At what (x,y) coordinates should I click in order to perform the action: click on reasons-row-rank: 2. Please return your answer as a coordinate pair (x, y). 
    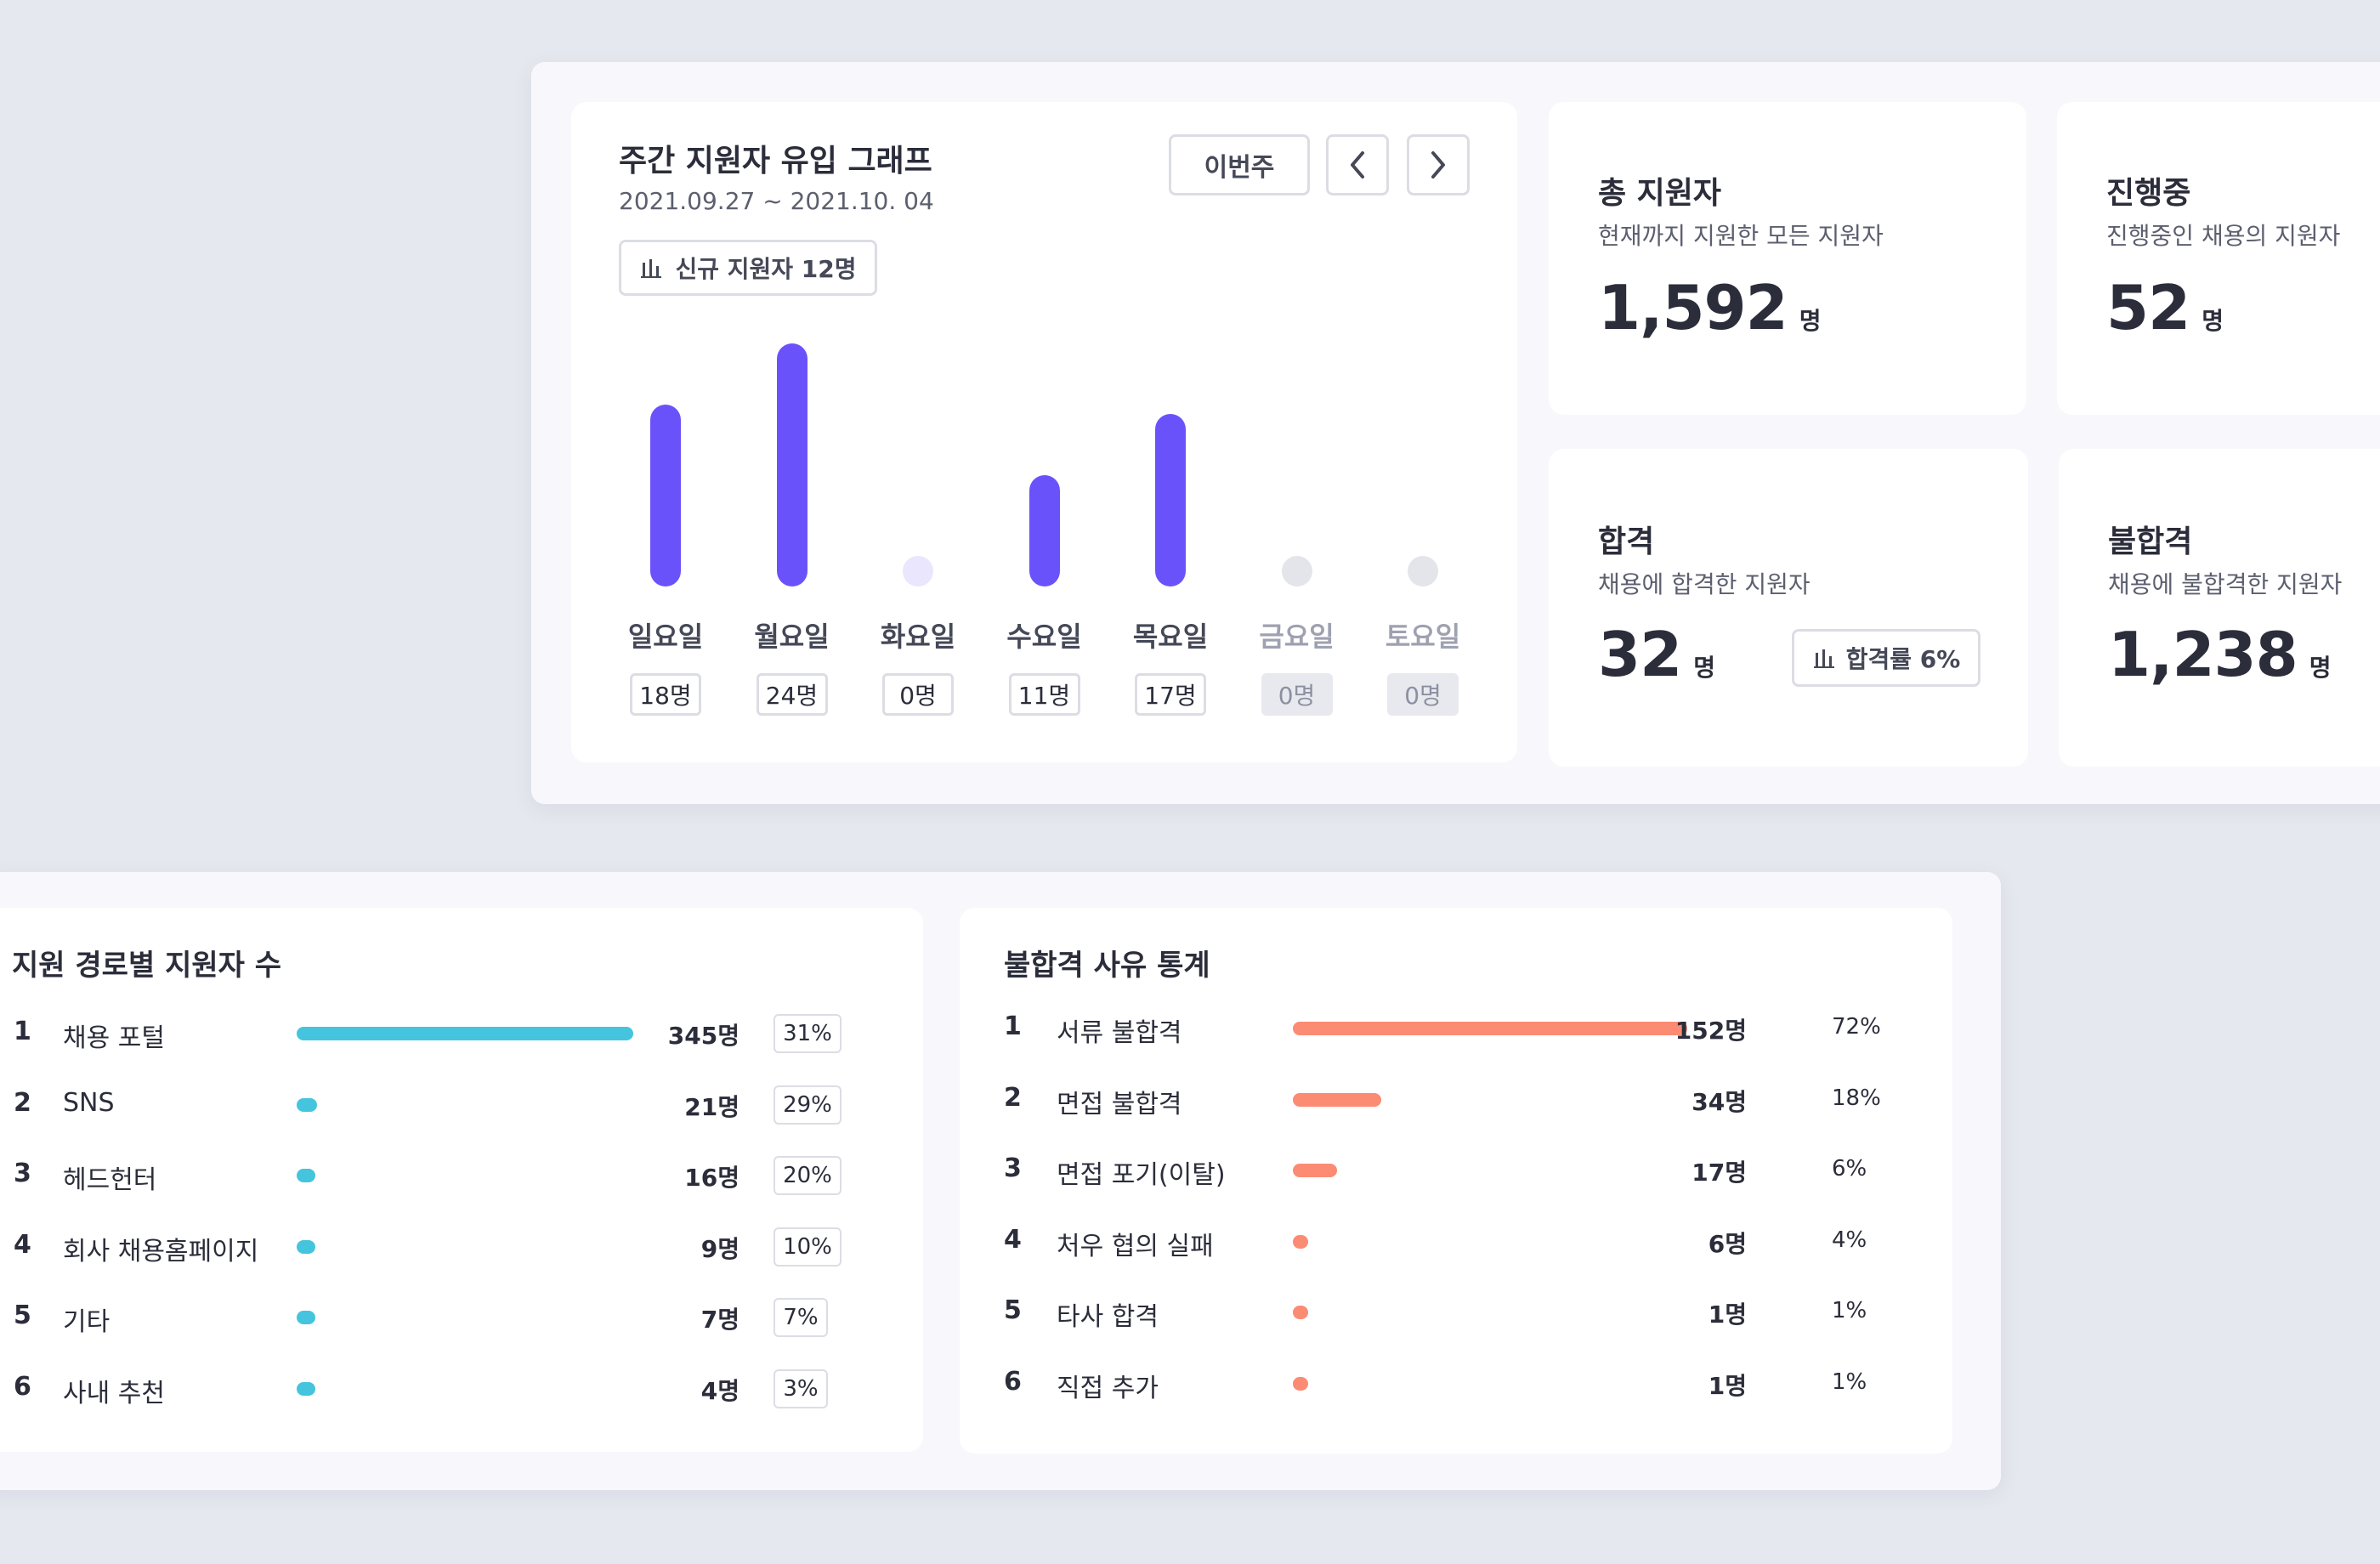
    Looking at the image, I should click on (1013, 1097).